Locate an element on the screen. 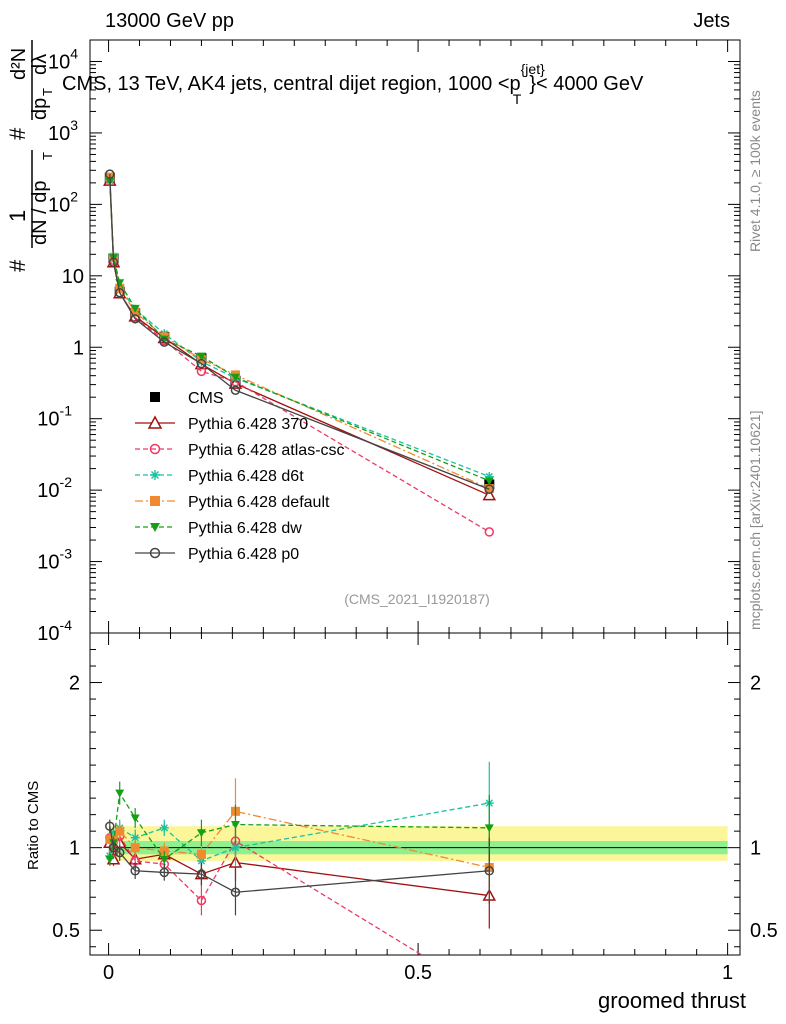  x-tick-label: 1 is located at coordinates (727, 973).